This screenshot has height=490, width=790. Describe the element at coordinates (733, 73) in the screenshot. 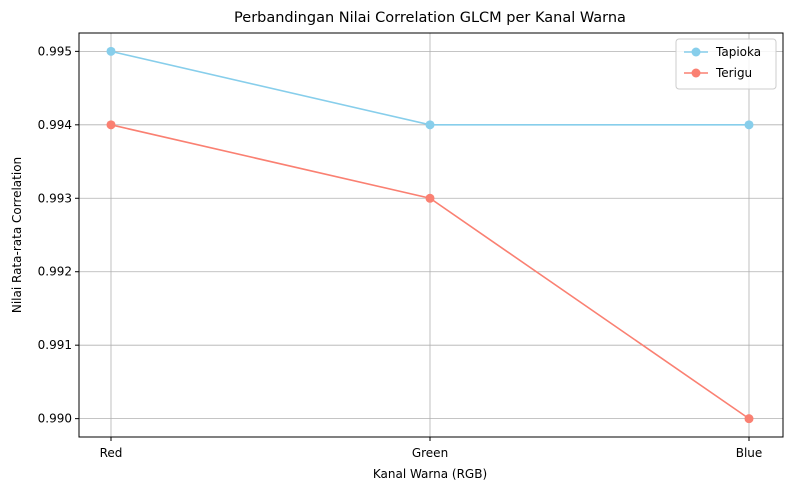

I see `legend-label-terigu: Terigu` at that location.